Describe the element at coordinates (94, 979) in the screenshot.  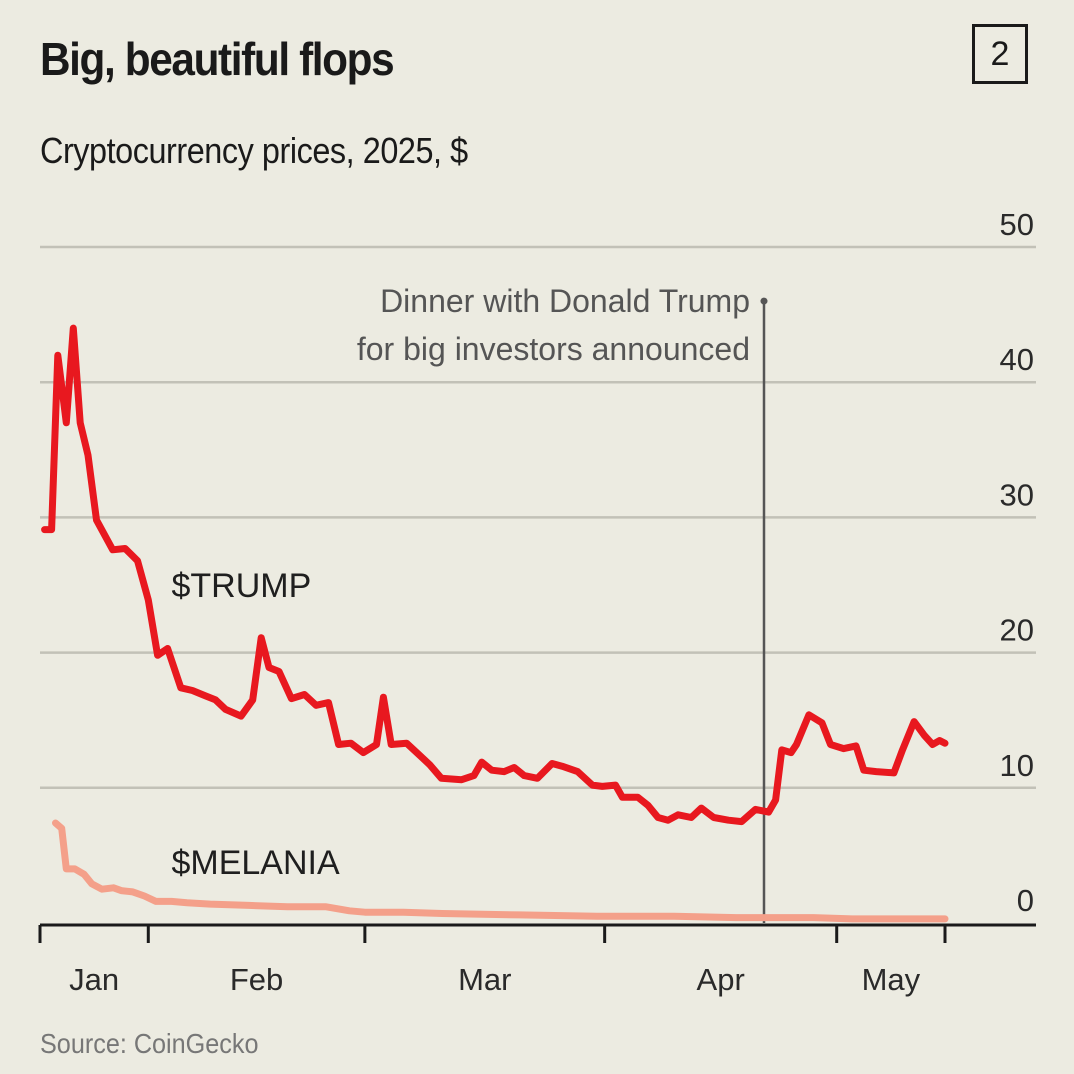
I see `x-tick-label-jan: Jan` at that location.